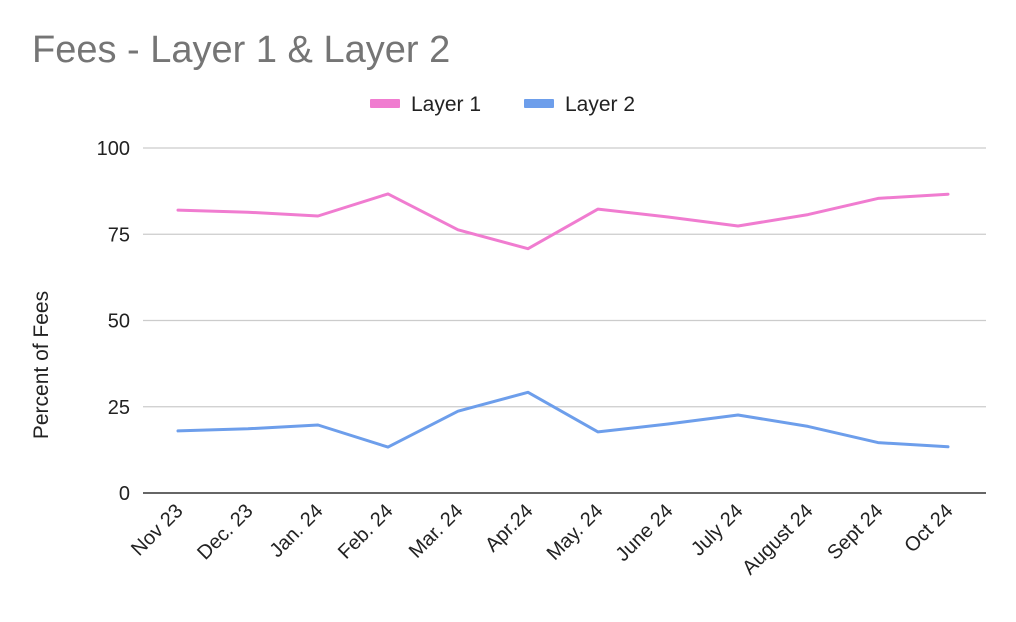 The height and width of the screenshot is (622, 1016). I want to click on legend-item-layer-2: Layer 2, so click(579, 104).